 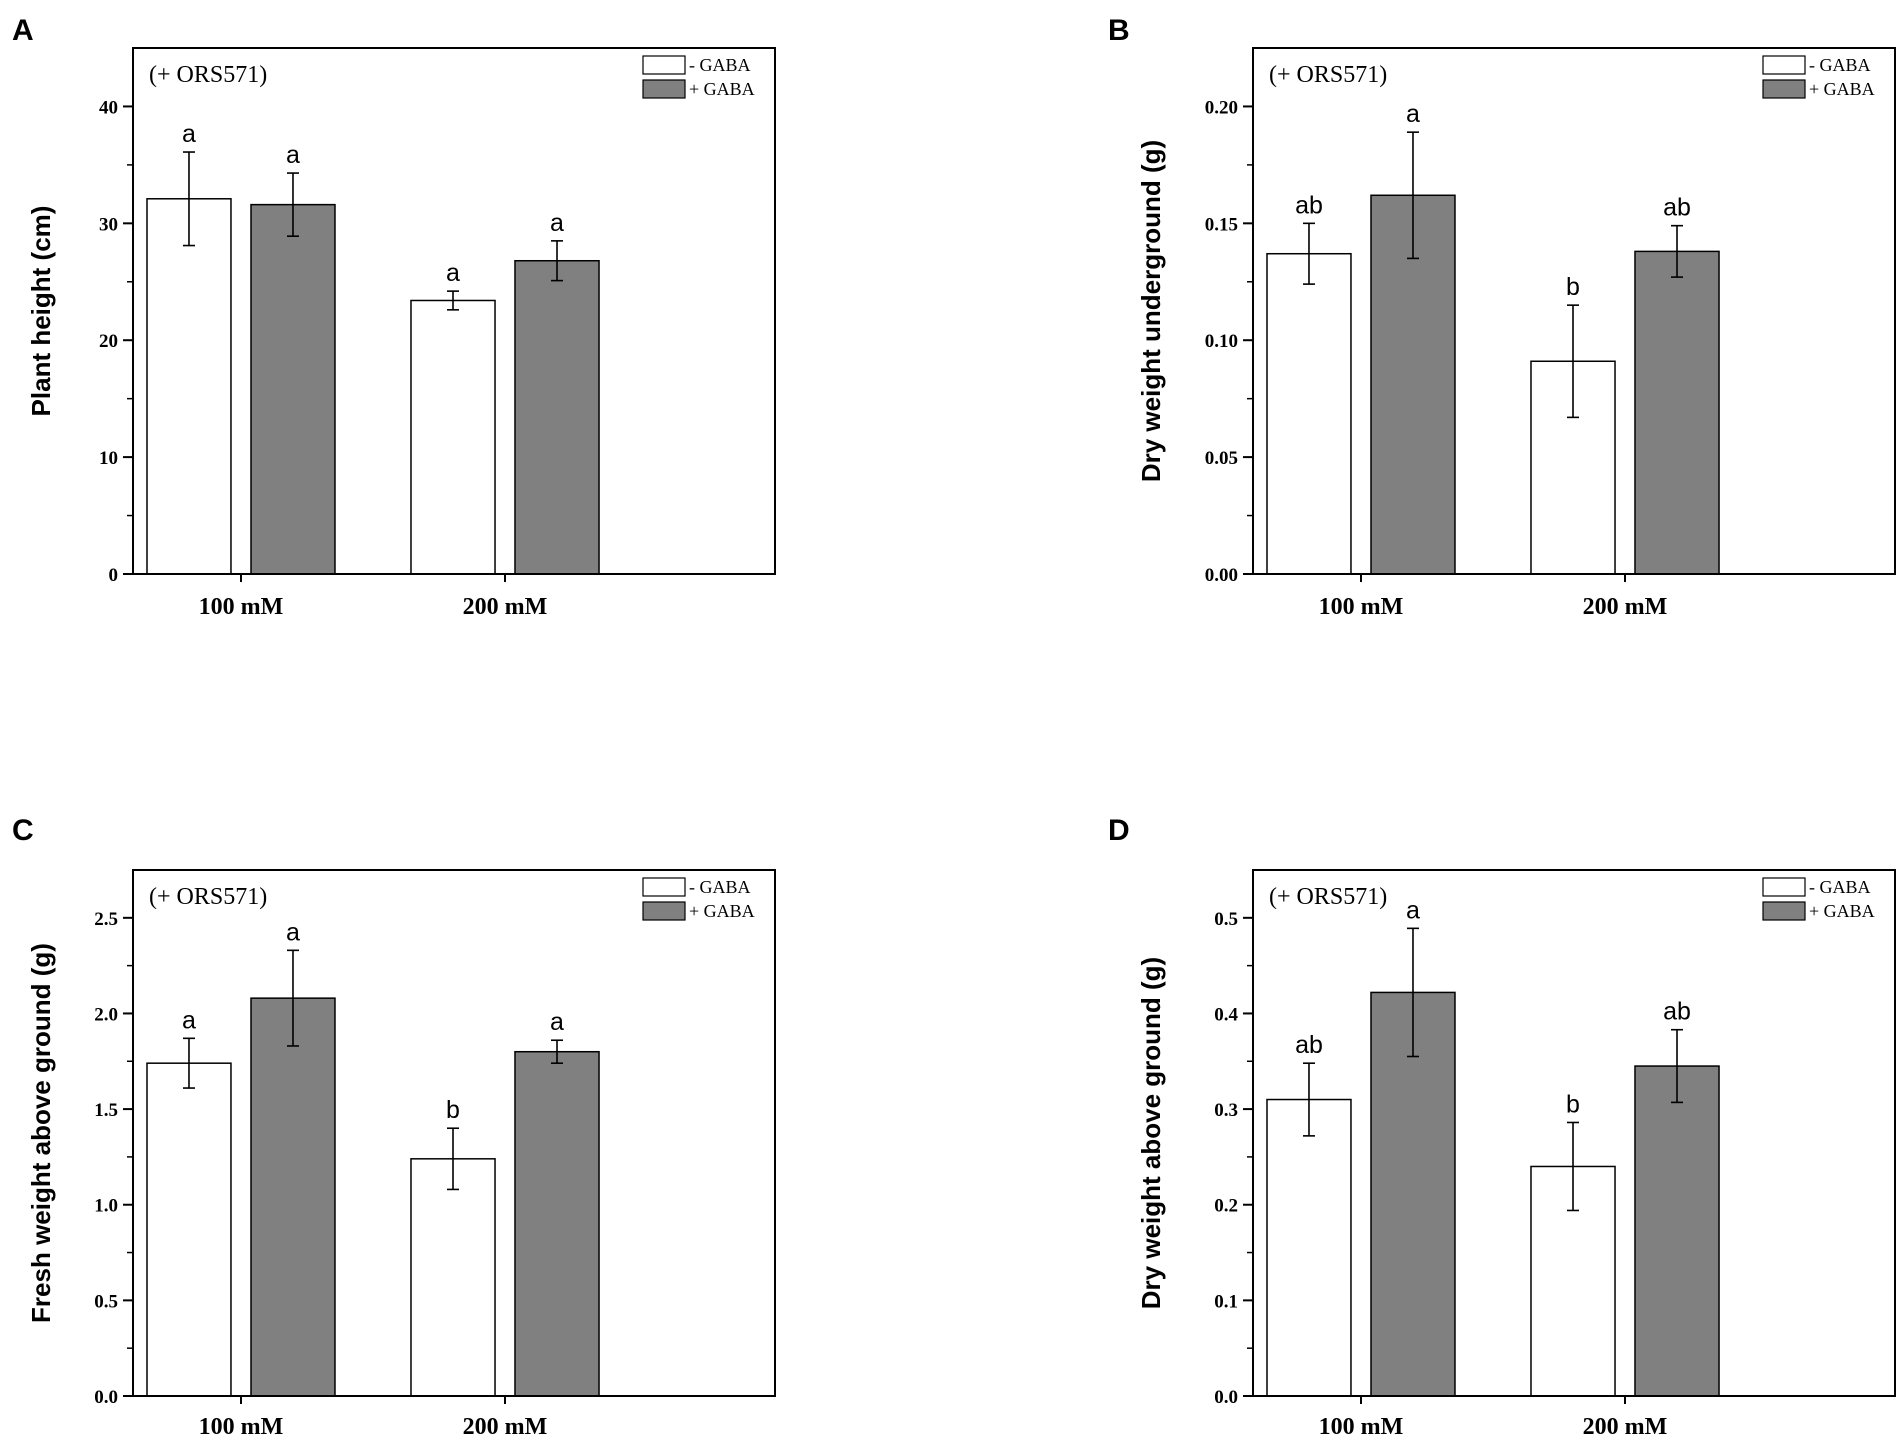 What do you see at coordinates (1221, 224) in the screenshot?
I see `y-tick-label: 0.15` at bounding box center [1221, 224].